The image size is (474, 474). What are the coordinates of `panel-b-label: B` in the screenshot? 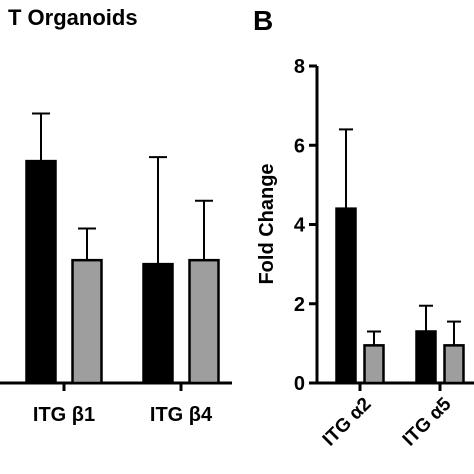 It's located at (263, 20).